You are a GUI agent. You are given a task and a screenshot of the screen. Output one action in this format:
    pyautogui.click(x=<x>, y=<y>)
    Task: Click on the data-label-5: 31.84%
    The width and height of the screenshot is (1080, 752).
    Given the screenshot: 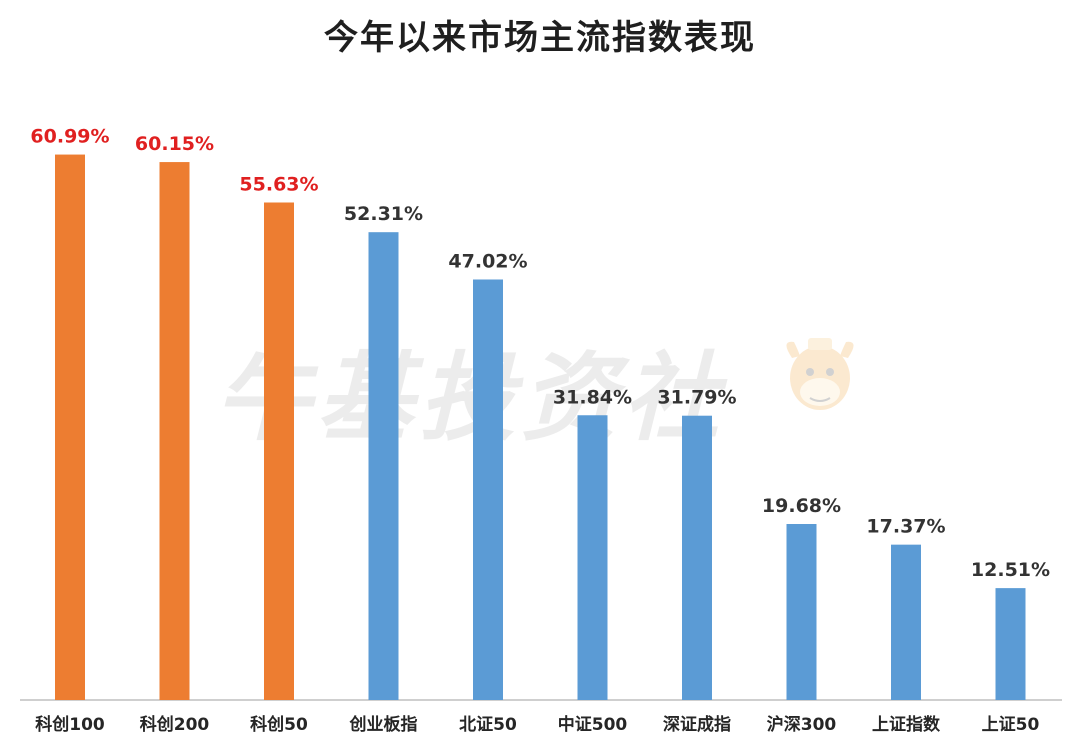 What is the action you would take?
    pyautogui.click(x=592, y=397)
    